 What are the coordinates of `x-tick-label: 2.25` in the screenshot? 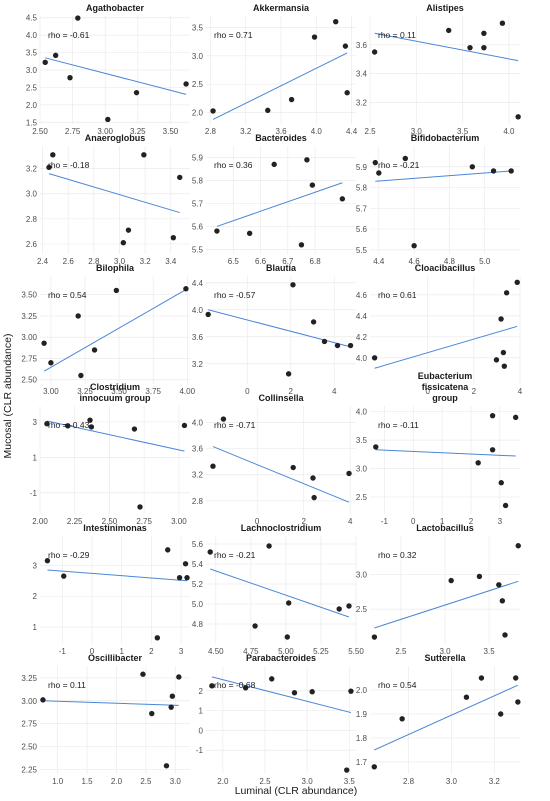 It's located at (75, 521).